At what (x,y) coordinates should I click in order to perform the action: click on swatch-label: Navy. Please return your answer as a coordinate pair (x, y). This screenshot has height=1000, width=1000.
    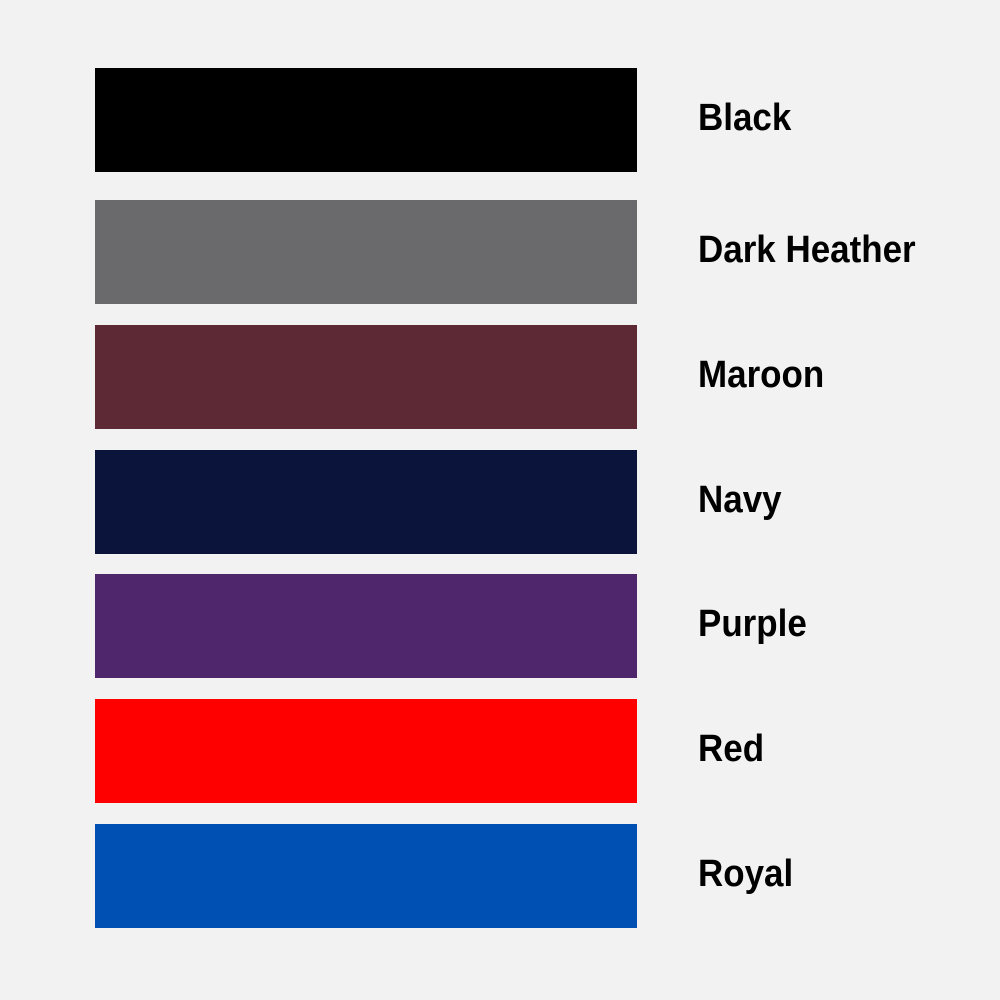
    Looking at the image, I should click on (740, 500).